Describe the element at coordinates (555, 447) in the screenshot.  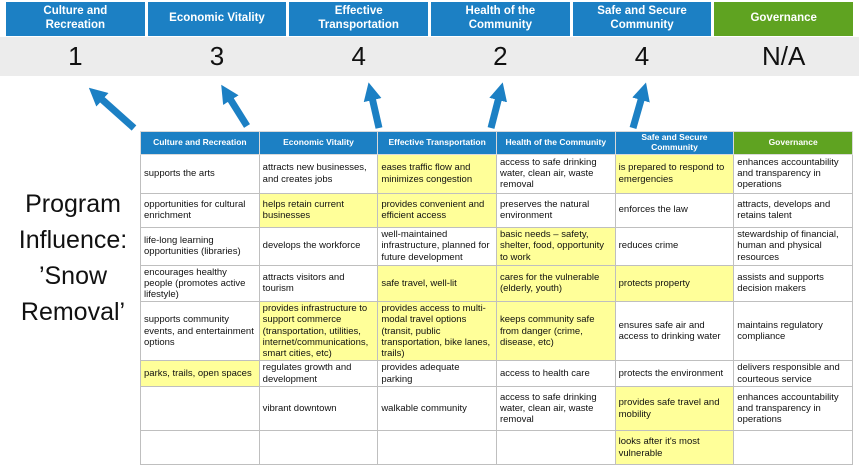
I see `matrix-cell-r8-c4` at that location.